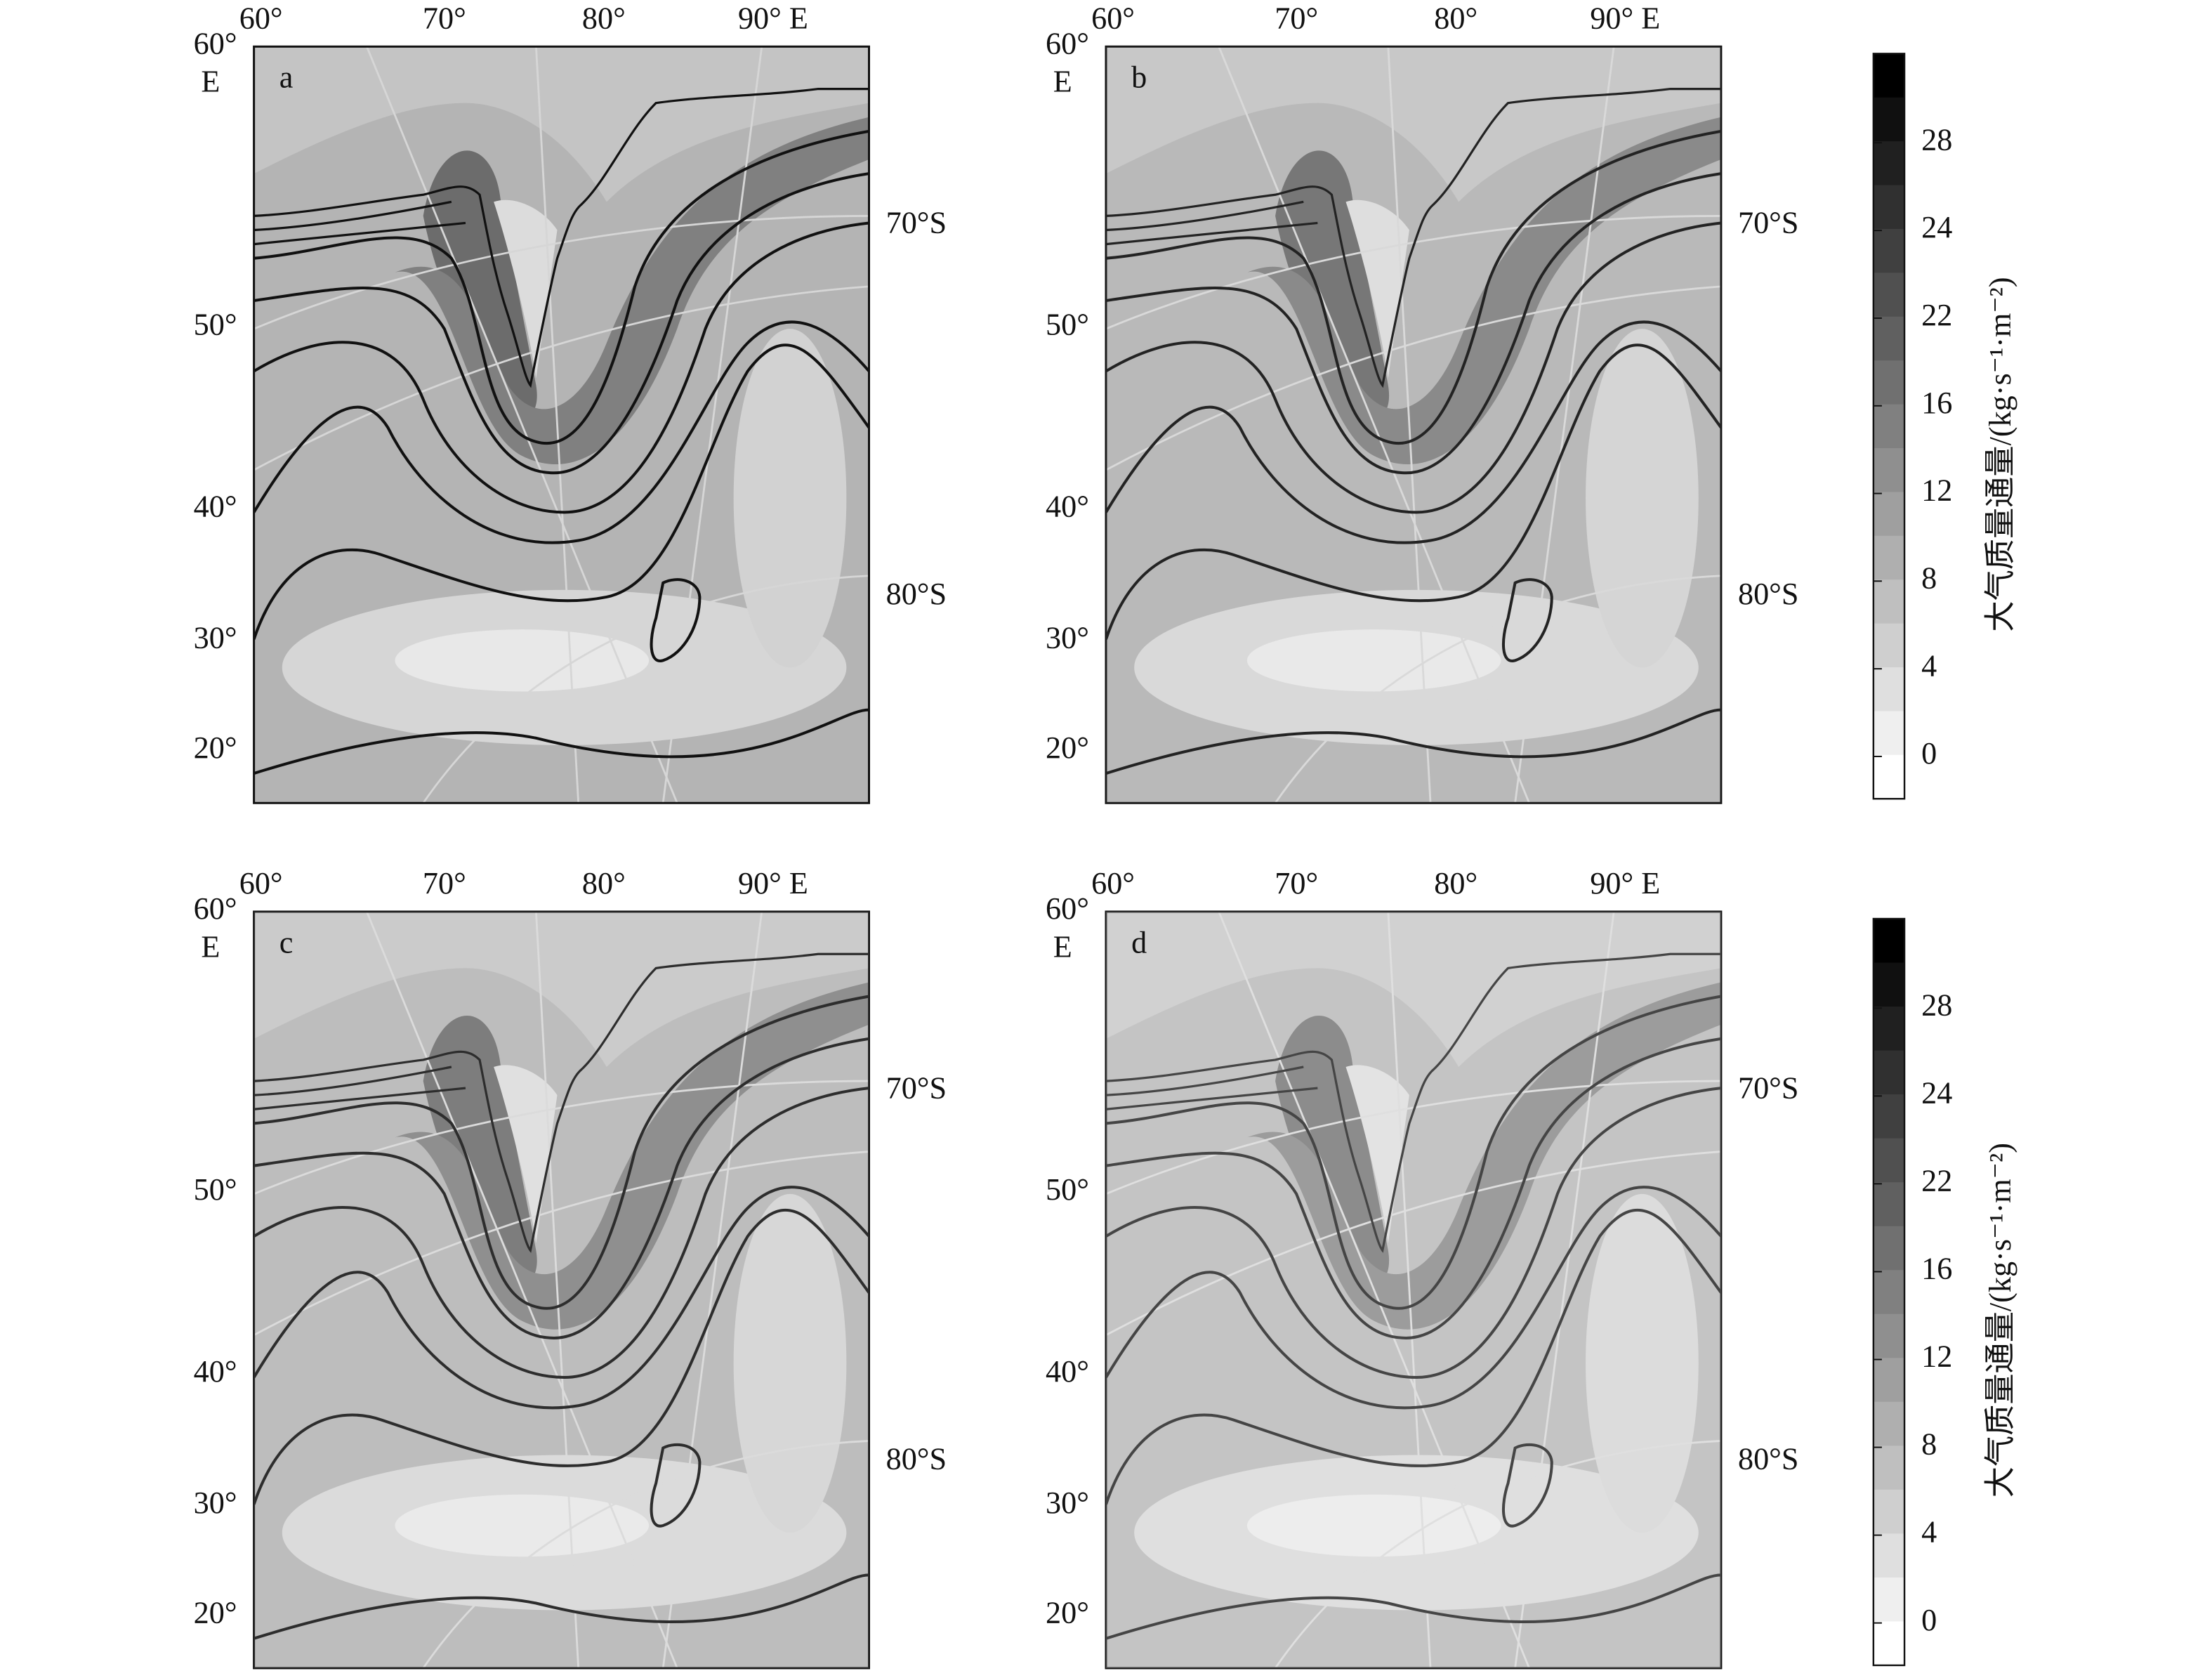  Describe the element at coordinates (215, 43) in the screenshot. I see `lat-label: 60°` at that location.